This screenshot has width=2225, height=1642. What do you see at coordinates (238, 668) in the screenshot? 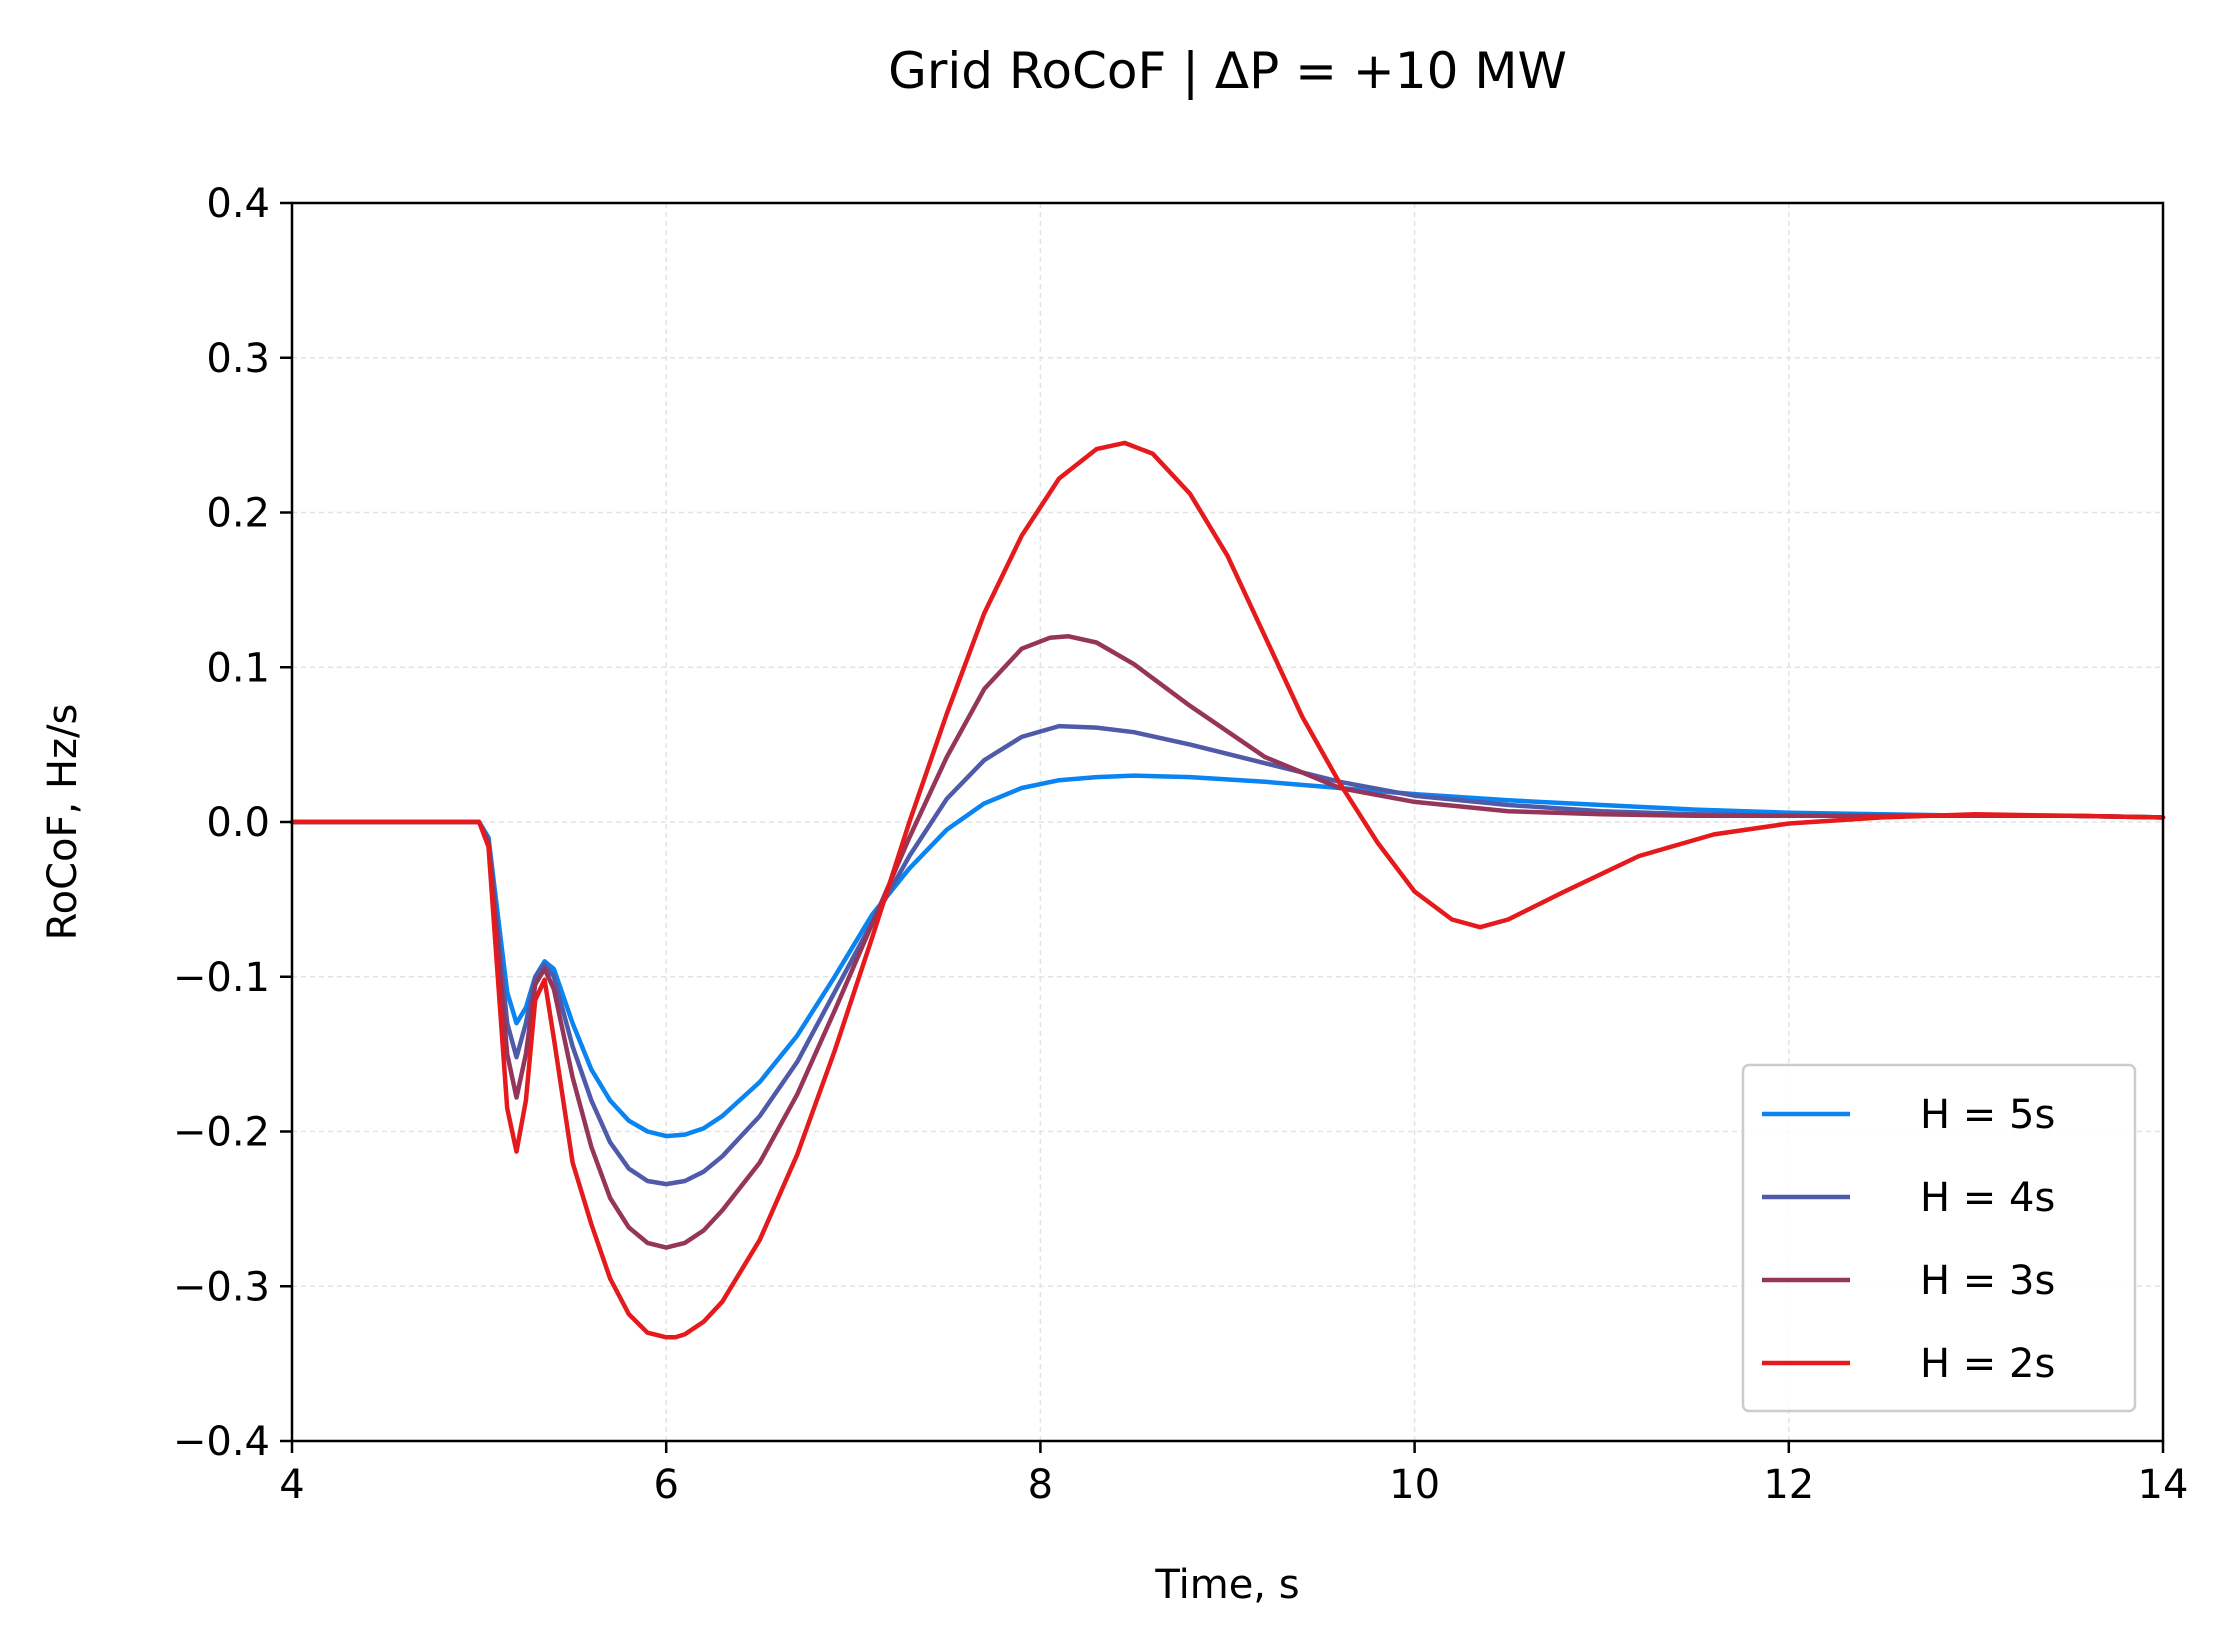
I see `y-tick-label: 0.1` at bounding box center [238, 668].